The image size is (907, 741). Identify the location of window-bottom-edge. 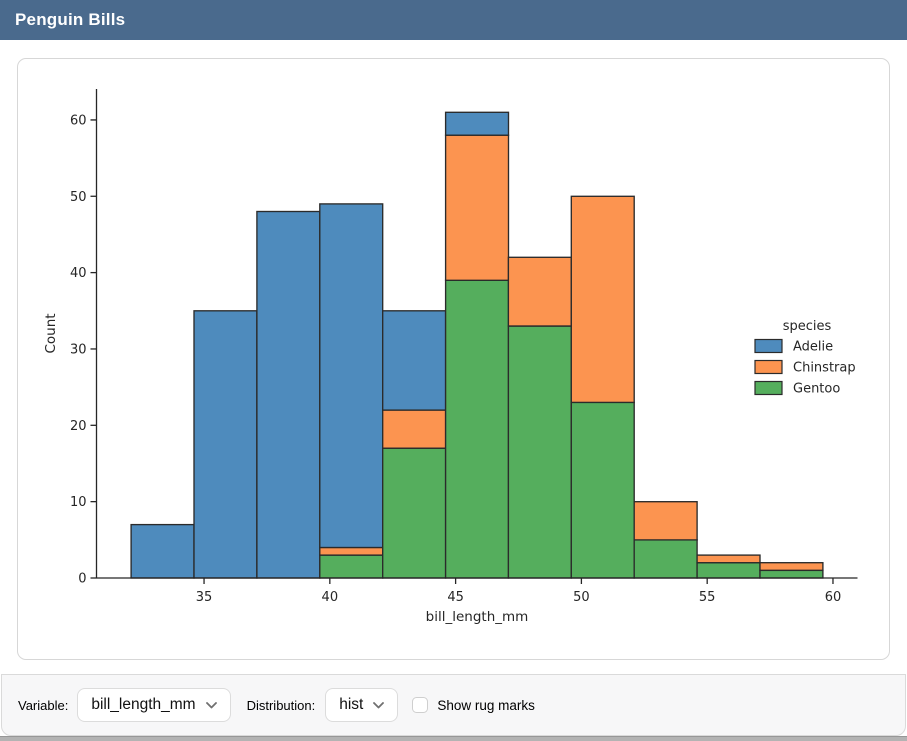
(453, 738).